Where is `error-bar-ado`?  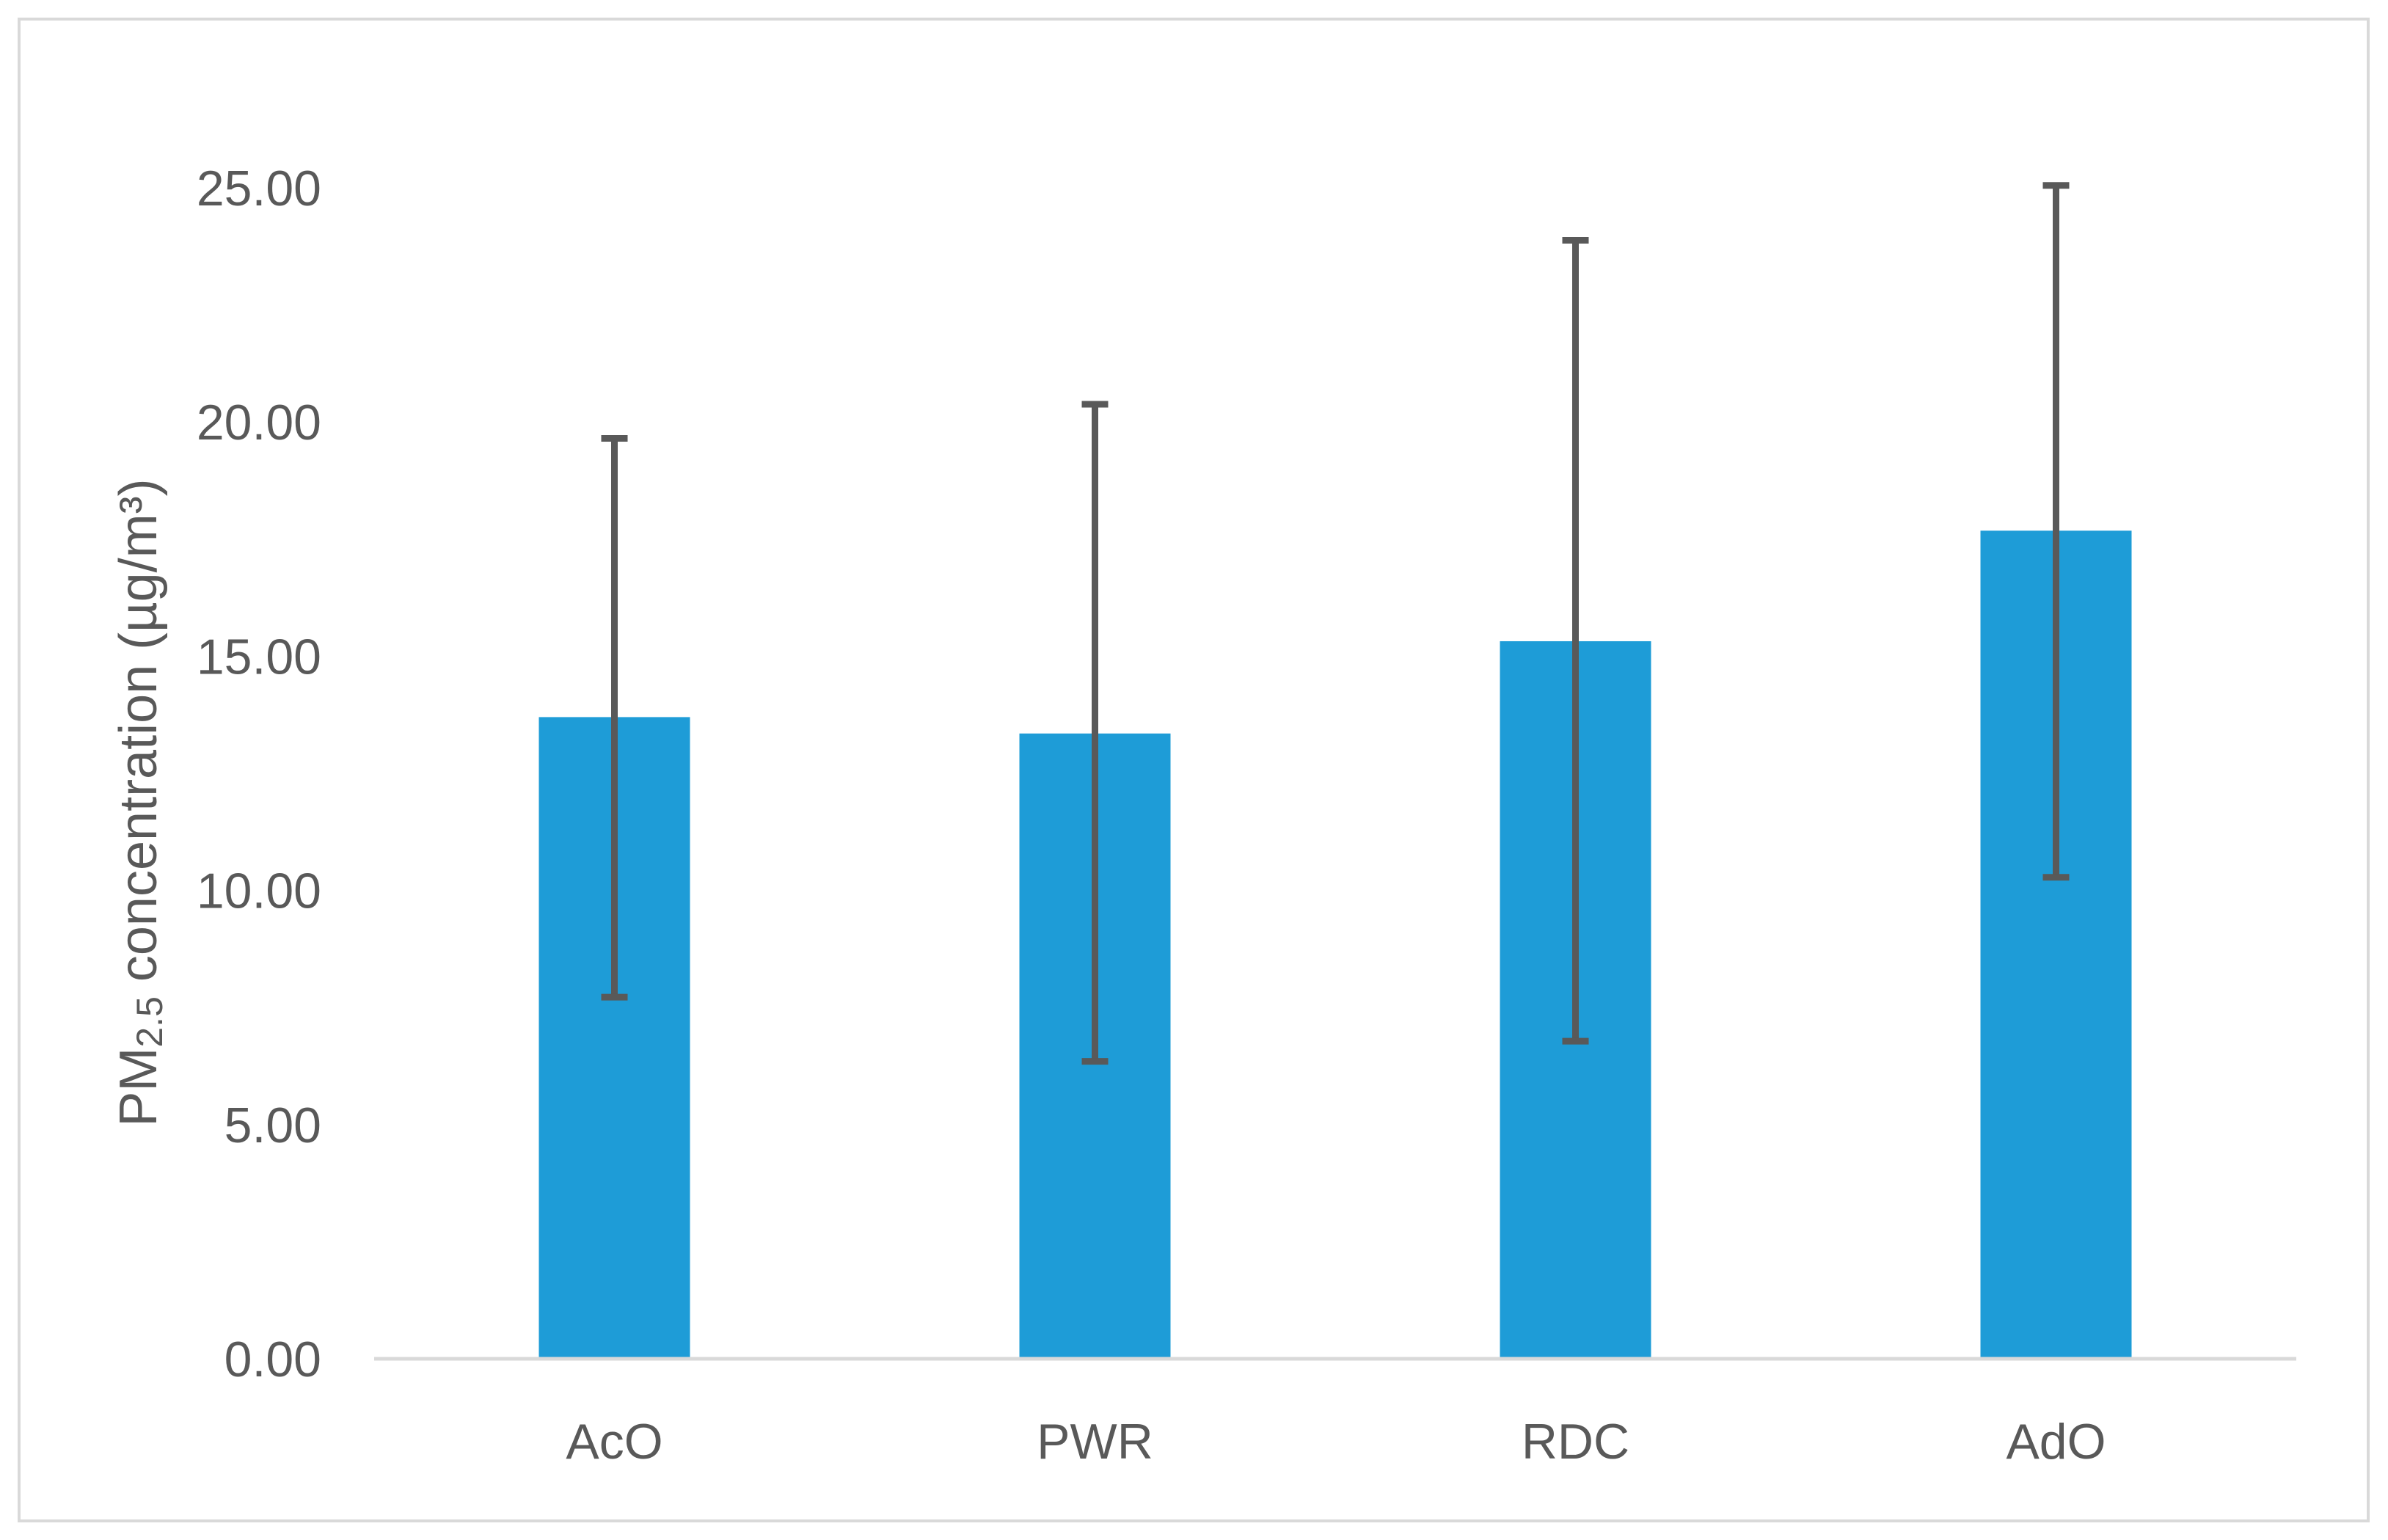
error-bar-ado is located at coordinates (2056, 531).